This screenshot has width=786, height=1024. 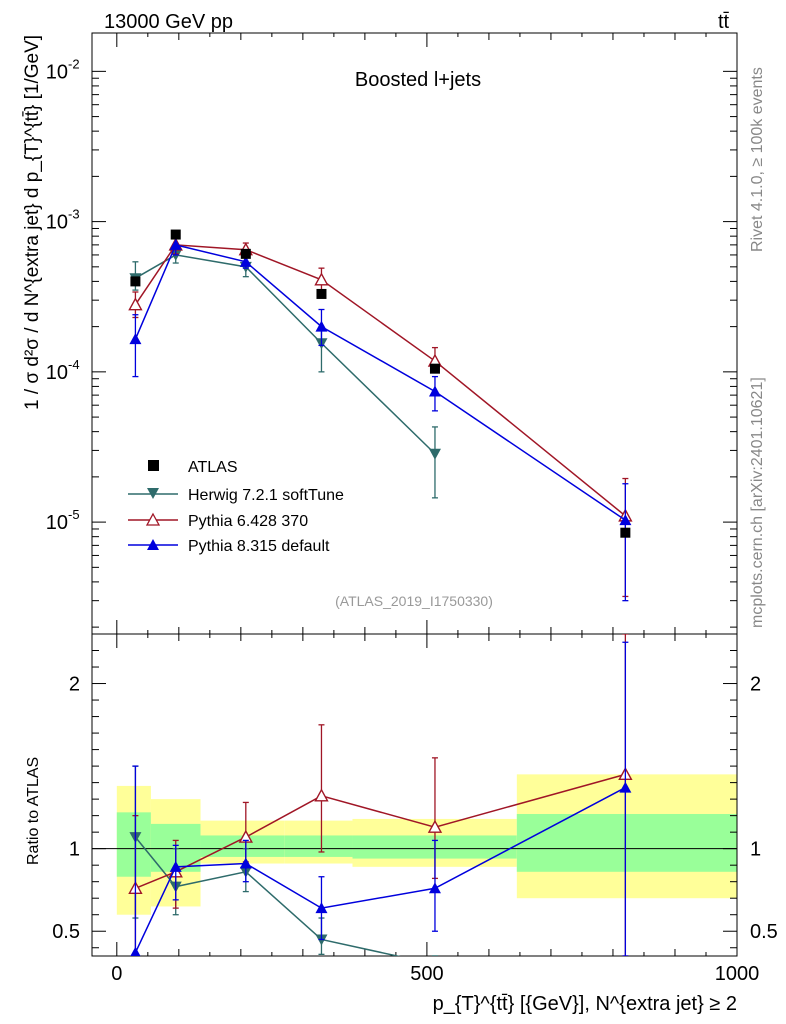 I want to click on legend-entry-atlas: ATLAS, so click(x=193, y=467).